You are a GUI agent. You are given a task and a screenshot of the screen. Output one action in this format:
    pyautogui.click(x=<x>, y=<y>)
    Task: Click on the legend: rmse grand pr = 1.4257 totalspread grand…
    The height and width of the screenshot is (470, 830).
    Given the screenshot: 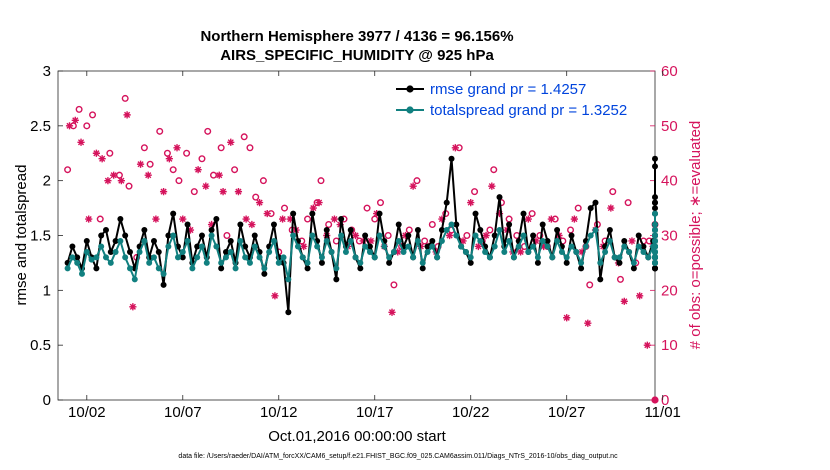 What is the action you would take?
    pyautogui.click(x=521, y=100)
    